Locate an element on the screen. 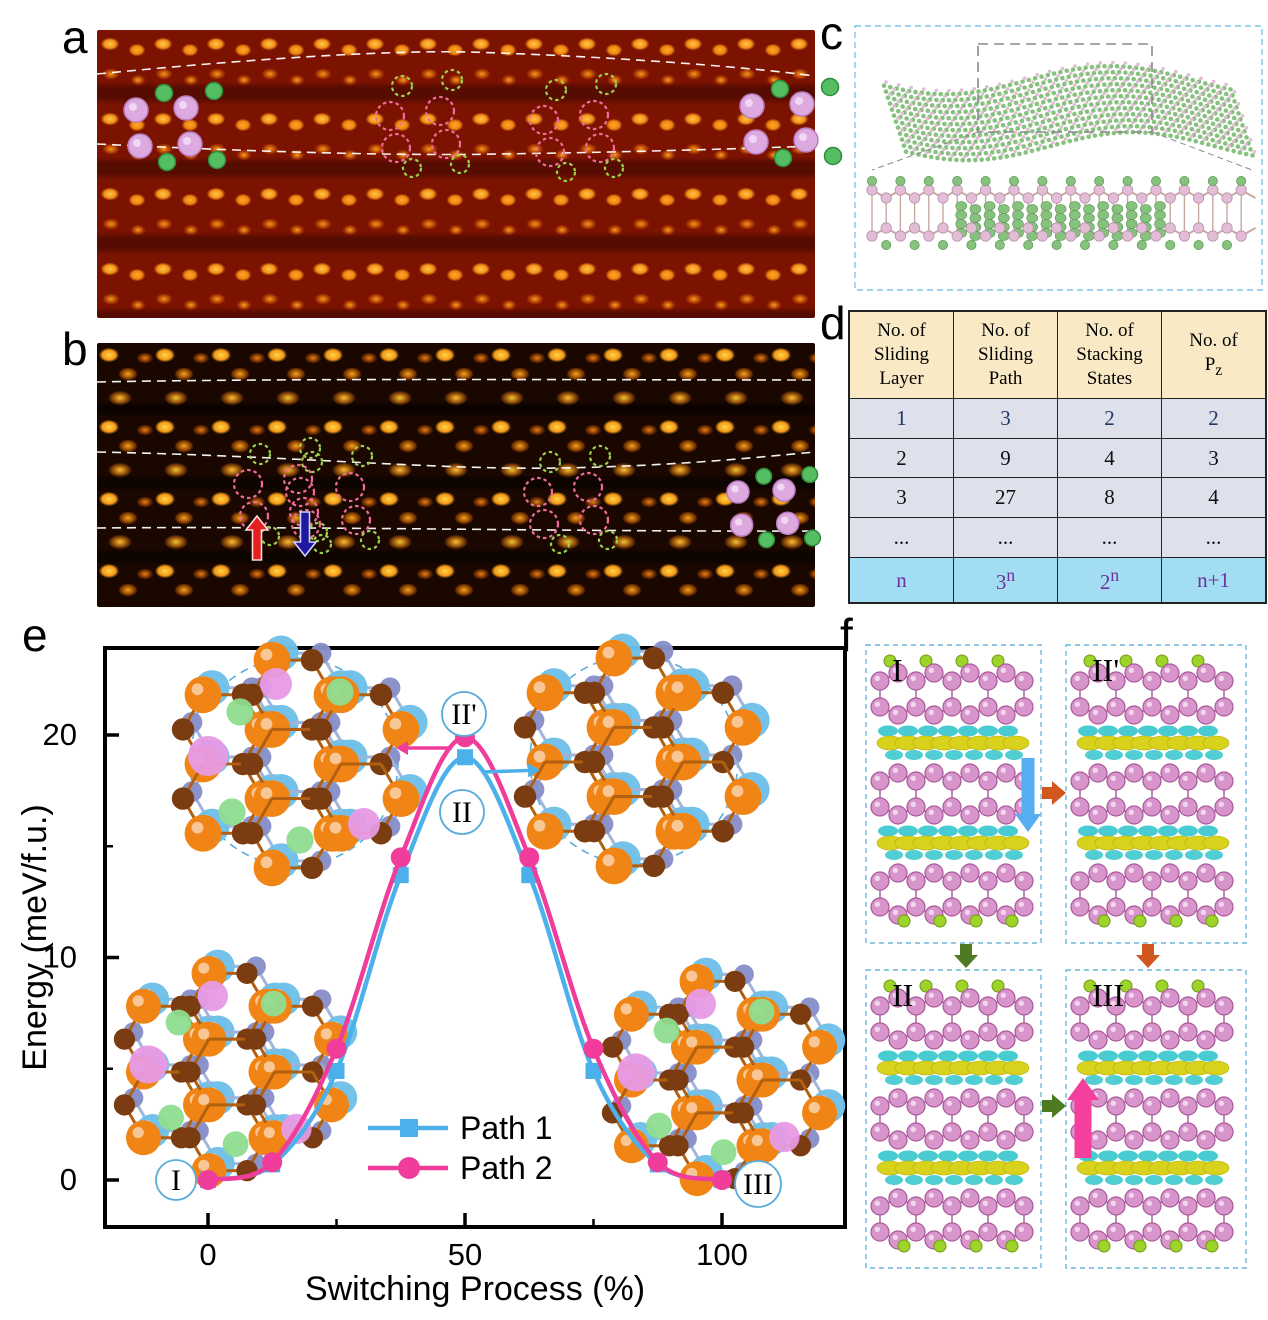 The width and height of the screenshot is (1268, 1320). table-header-col4: No. of Pz is located at coordinates (1213, 355).